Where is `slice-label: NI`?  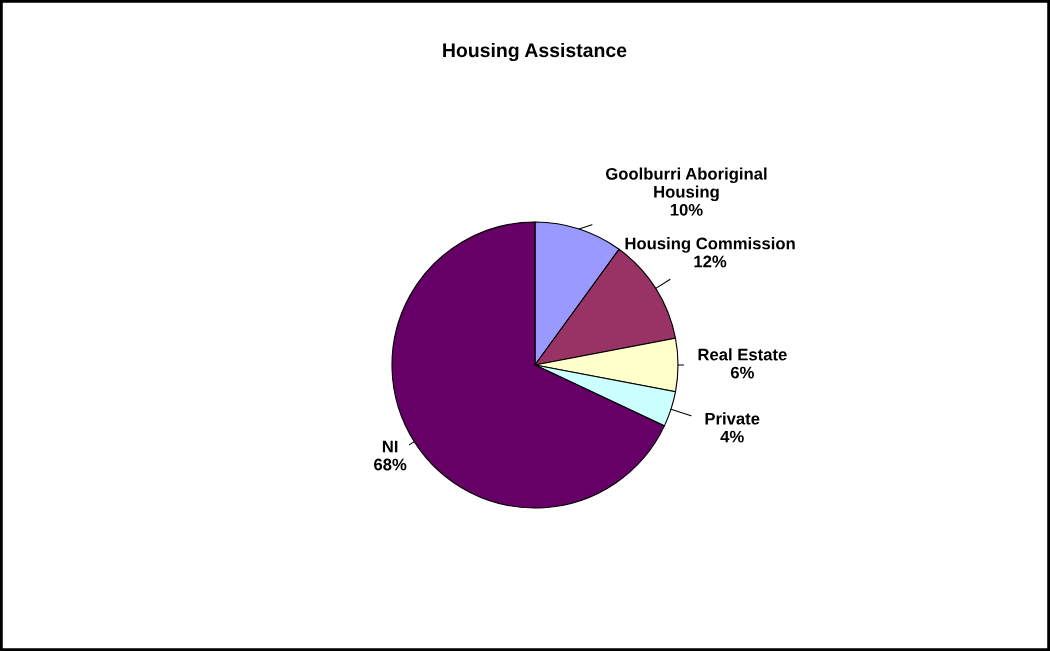 slice-label: NI is located at coordinates (390, 446).